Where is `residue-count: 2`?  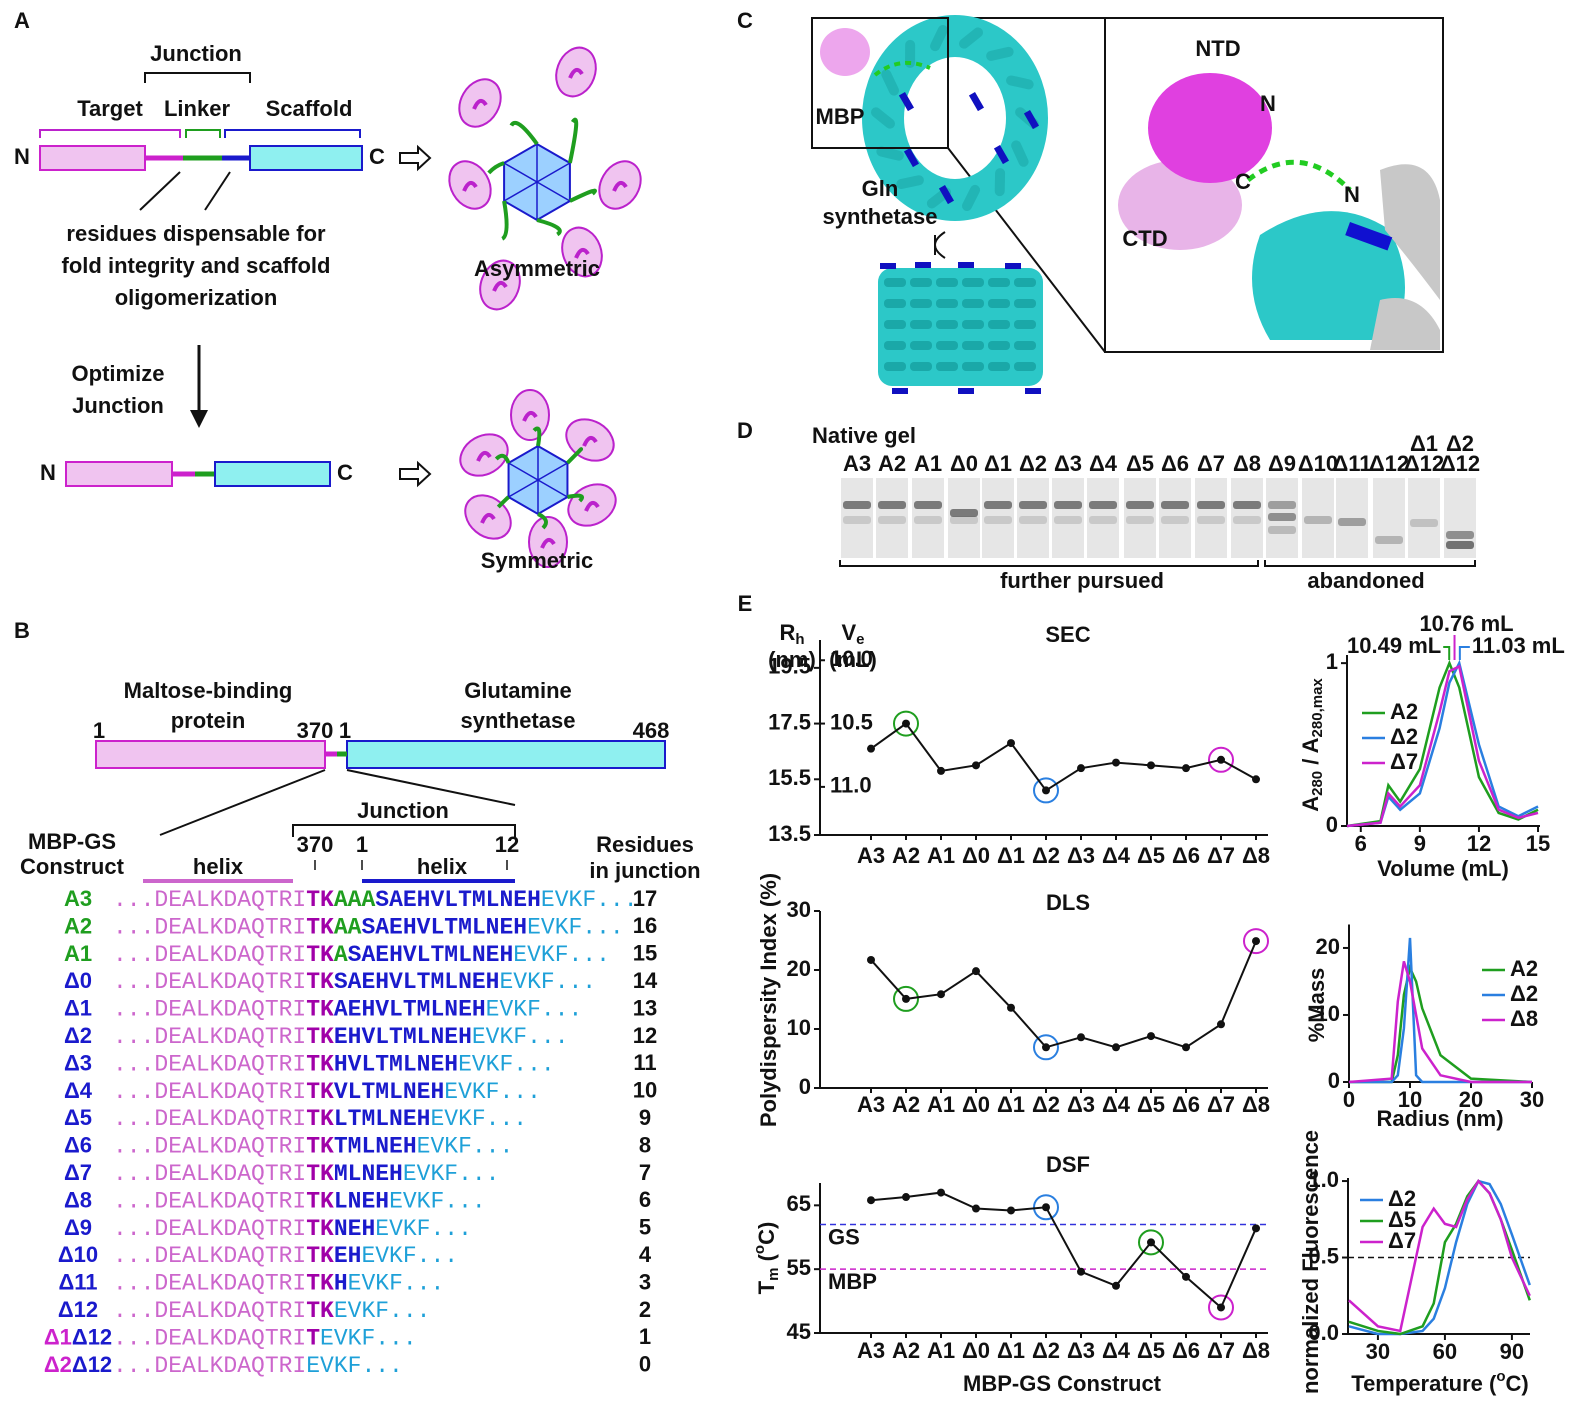
residue-count: 2 is located at coordinates (645, 1309).